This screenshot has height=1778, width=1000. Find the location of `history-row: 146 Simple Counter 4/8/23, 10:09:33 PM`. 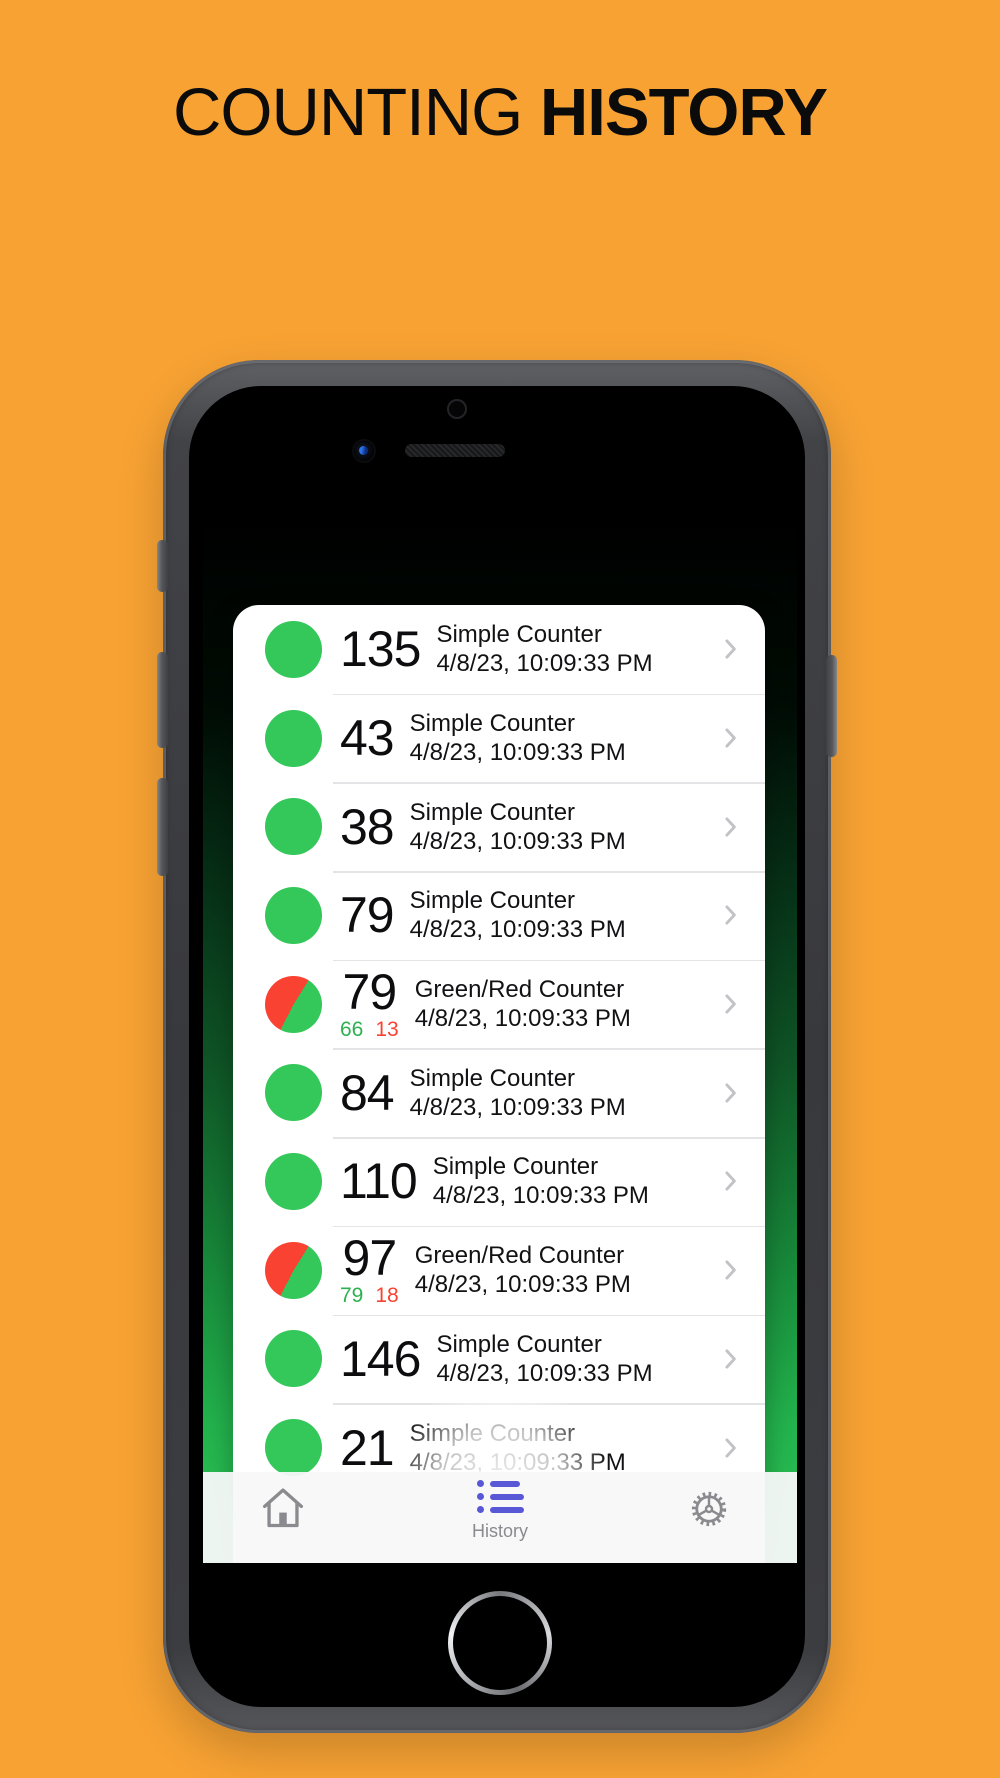

history-row: 146 Simple Counter 4/8/23, 10:09:33 PM is located at coordinates (499, 1359).